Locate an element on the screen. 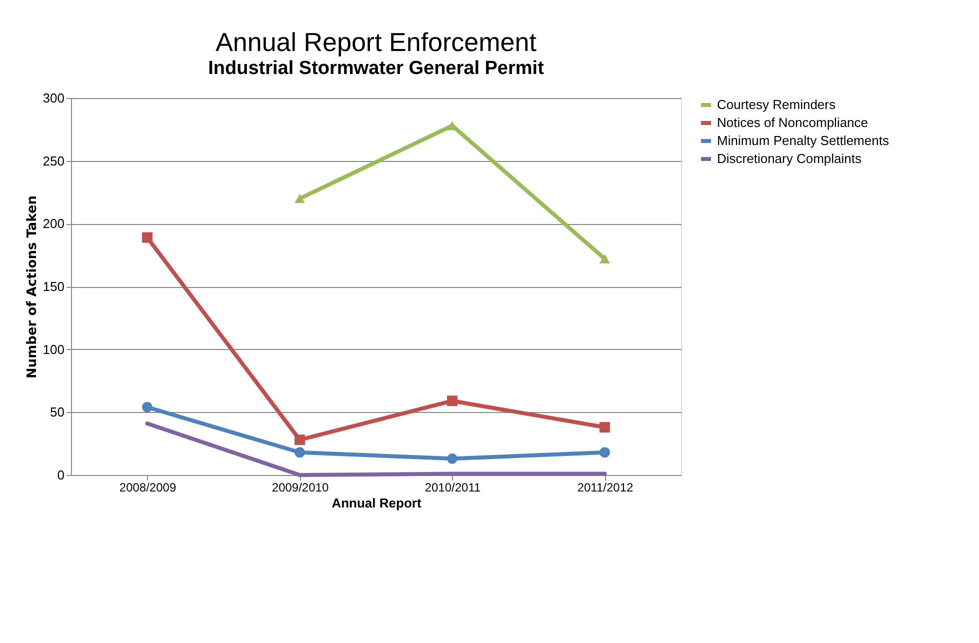 Image resolution: width=979 pixels, height=643 pixels. legend-label: Minimum Penalty Settlements is located at coordinates (803, 140).